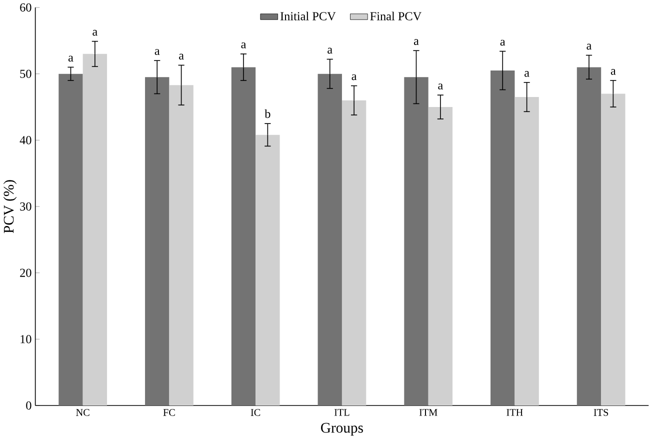  What do you see at coordinates (29, 405) in the screenshot?
I see `y-tick-label: 0` at bounding box center [29, 405].